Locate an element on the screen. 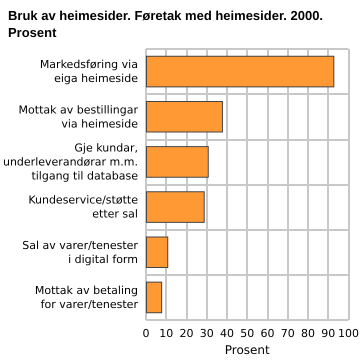 This screenshot has height=361, width=362. x-tick-label: 50 is located at coordinates (247, 333).